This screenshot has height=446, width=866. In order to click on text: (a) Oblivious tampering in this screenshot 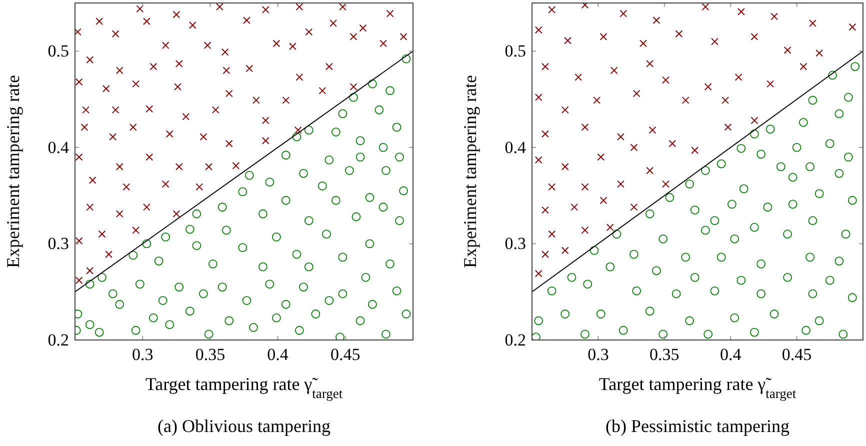, I will do `click(244, 426)`.